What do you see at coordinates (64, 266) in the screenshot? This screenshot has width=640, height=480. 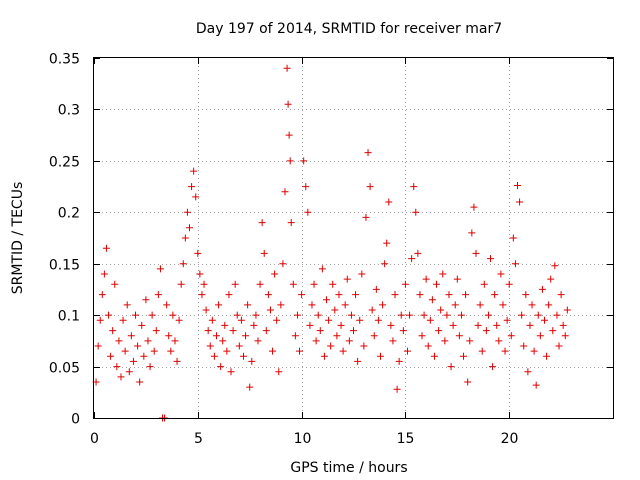 I see `y-tick-label: 0.15` at bounding box center [64, 266].